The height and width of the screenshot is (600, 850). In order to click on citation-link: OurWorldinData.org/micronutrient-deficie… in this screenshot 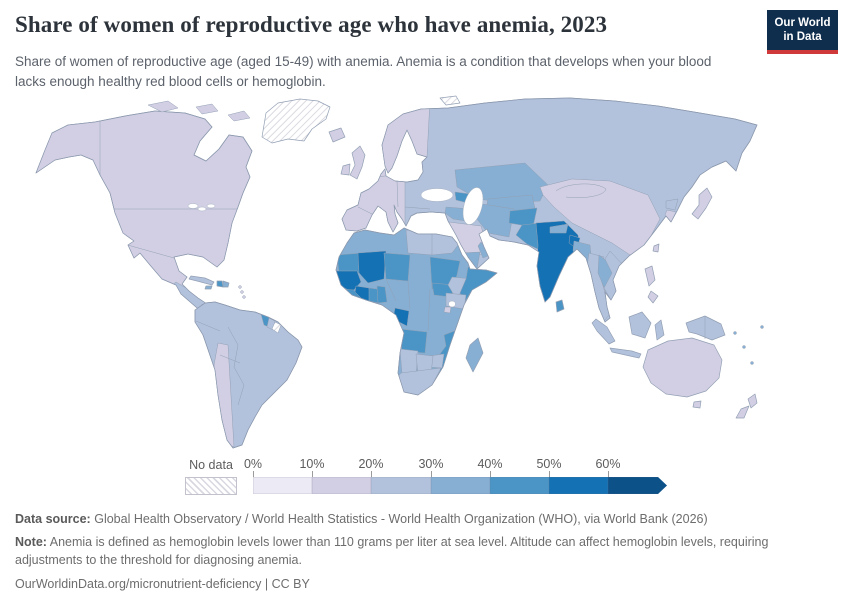, I will do `click(162, 584)`.